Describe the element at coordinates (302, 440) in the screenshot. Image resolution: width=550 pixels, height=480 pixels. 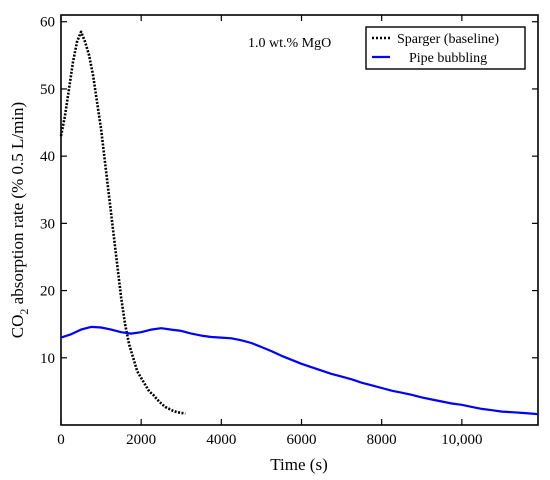
I see `x-tick-label: 6000` at that location.